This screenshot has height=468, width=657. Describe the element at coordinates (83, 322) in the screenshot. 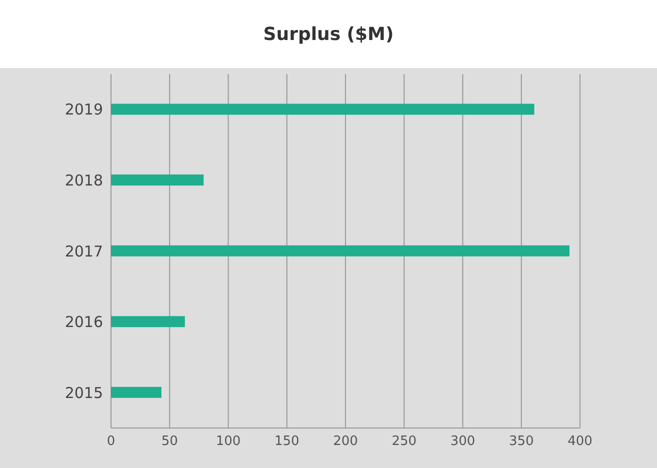

I see `y-tick-label: 2016` at that location.